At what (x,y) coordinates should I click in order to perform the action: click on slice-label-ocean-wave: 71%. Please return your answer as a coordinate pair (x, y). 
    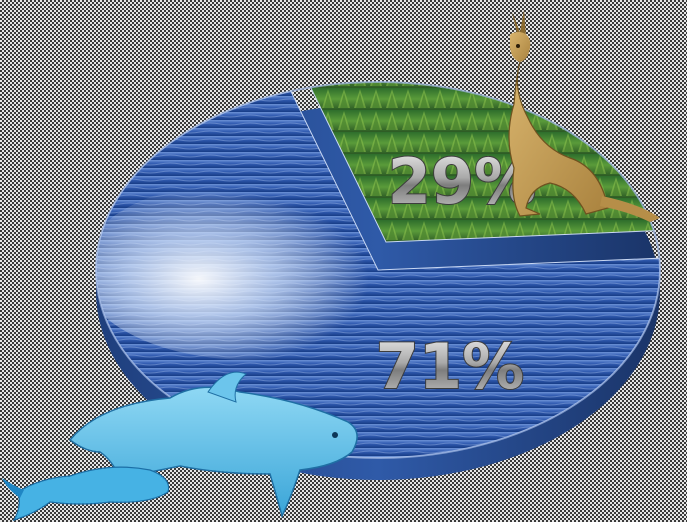
    Looking at the image, I should click on (450, 366).